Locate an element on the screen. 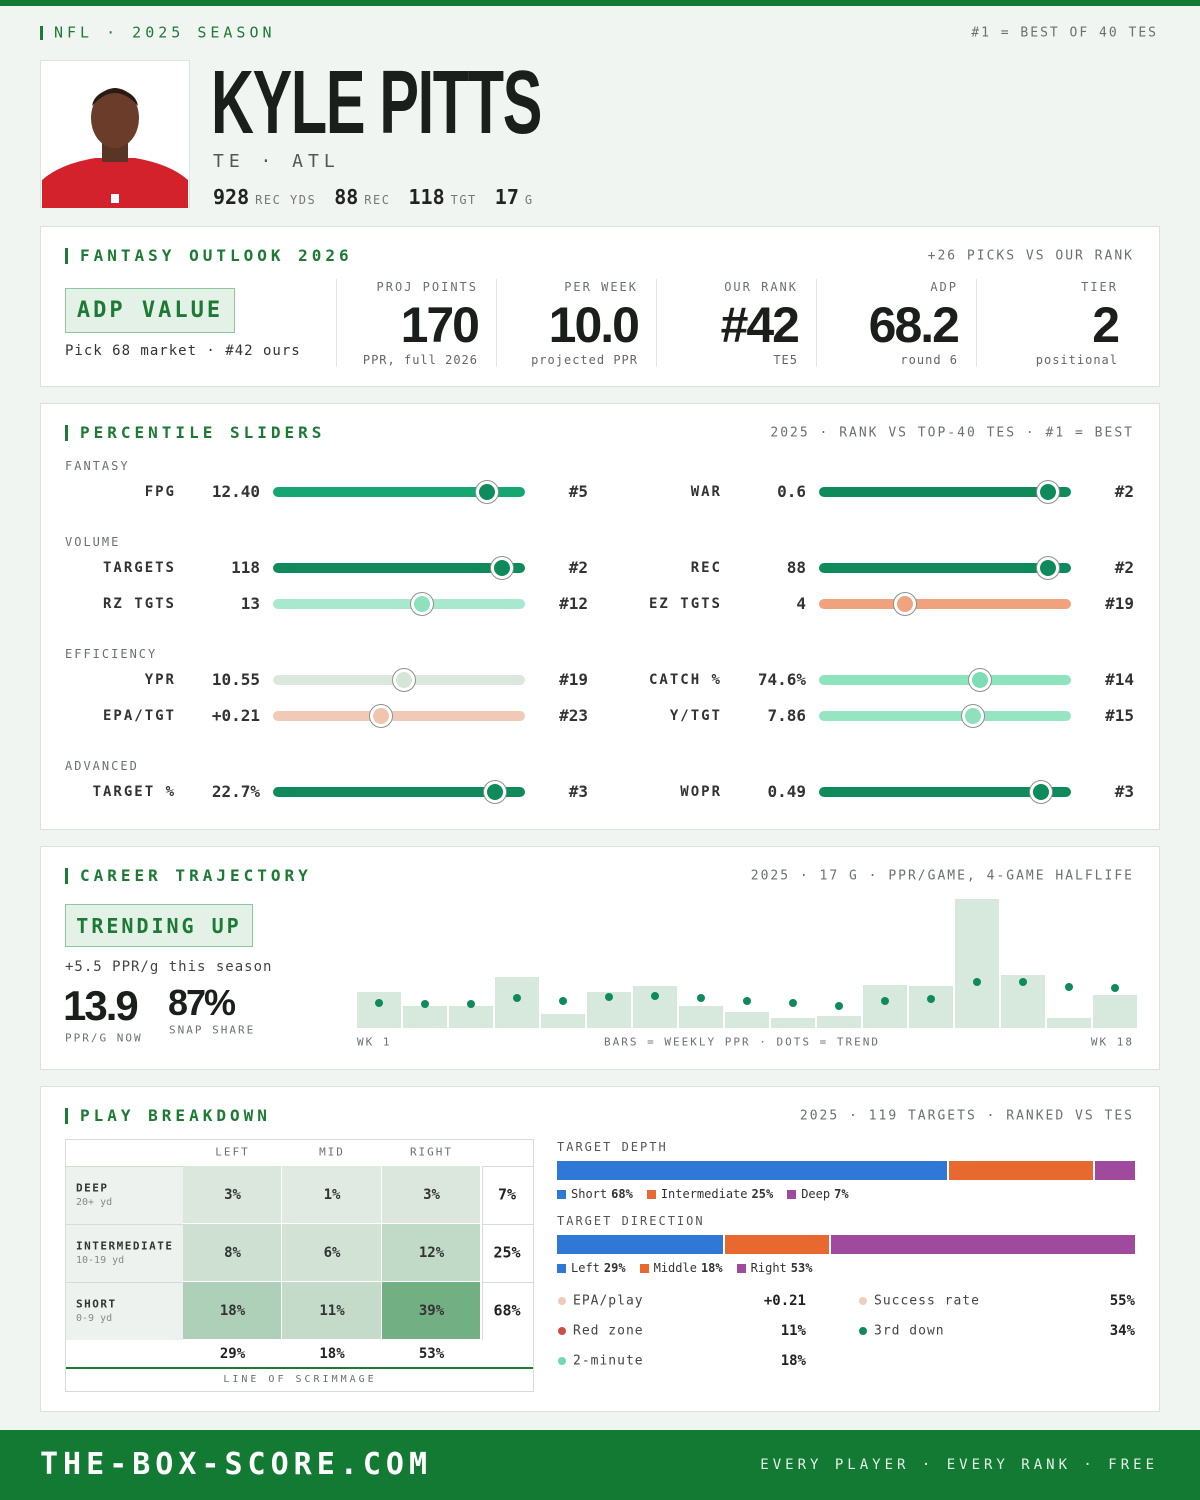 This screenshot has width=1200, height=1500. slider-rank: #12 is located at coordinates (573, 603).